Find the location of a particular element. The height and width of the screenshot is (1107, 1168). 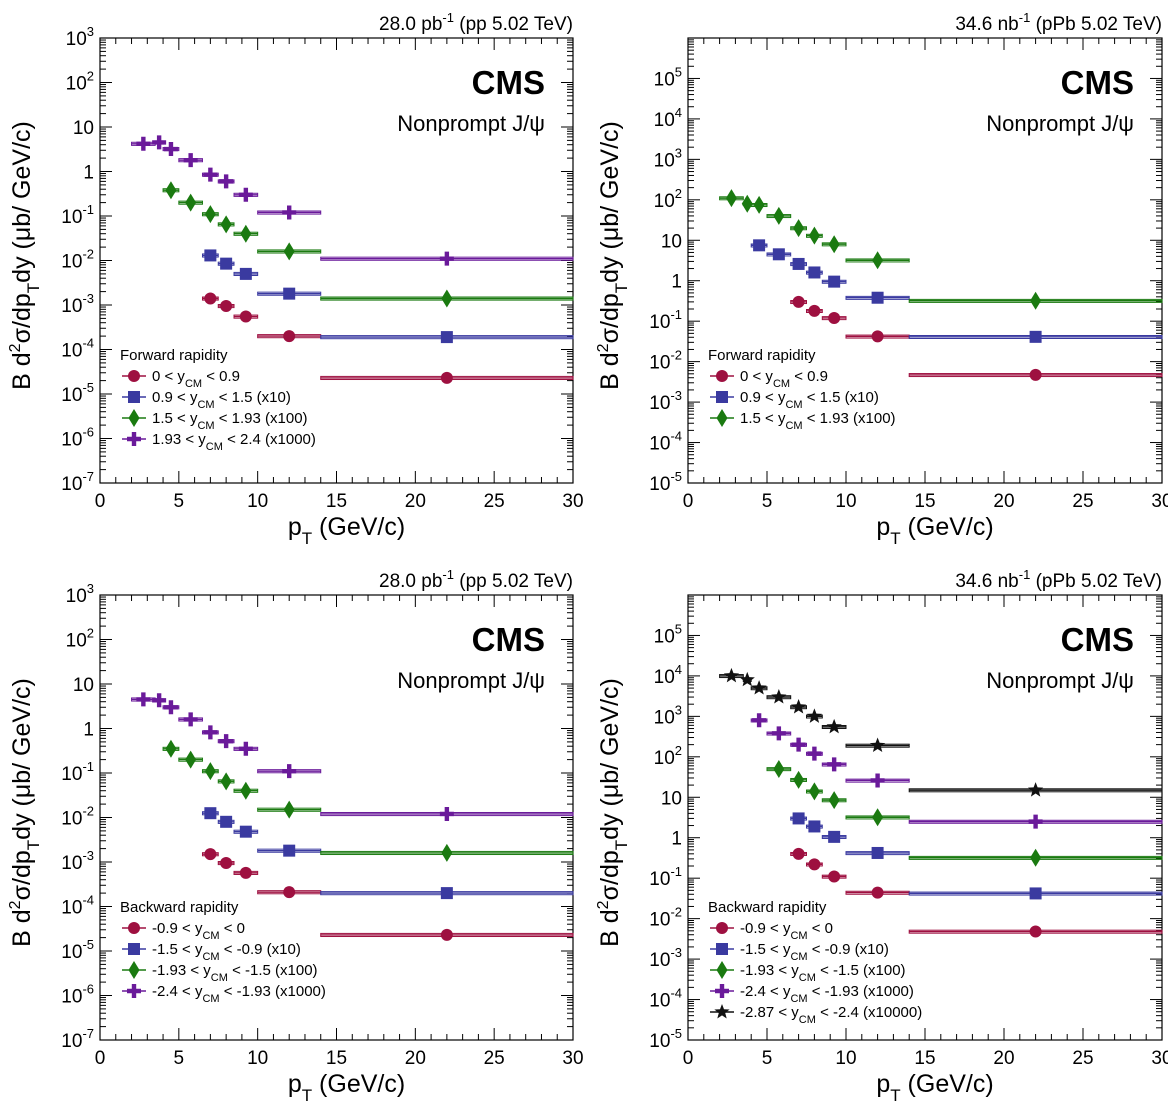

legend-entry: 0 < yCM < 0.9 is located at coordinates (784, 379).